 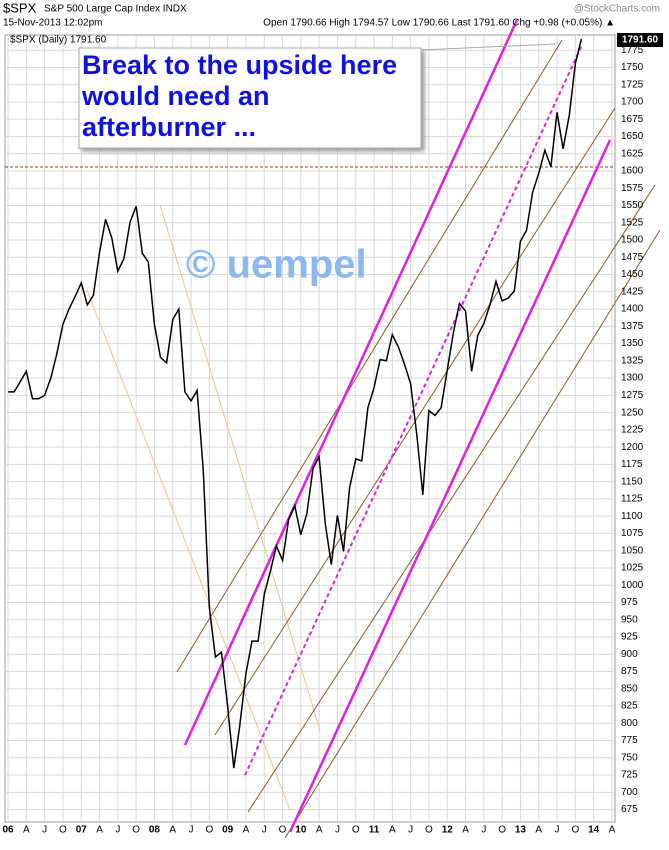 I want to click on y-tick-label: 1750, so click(x=632, y=67).